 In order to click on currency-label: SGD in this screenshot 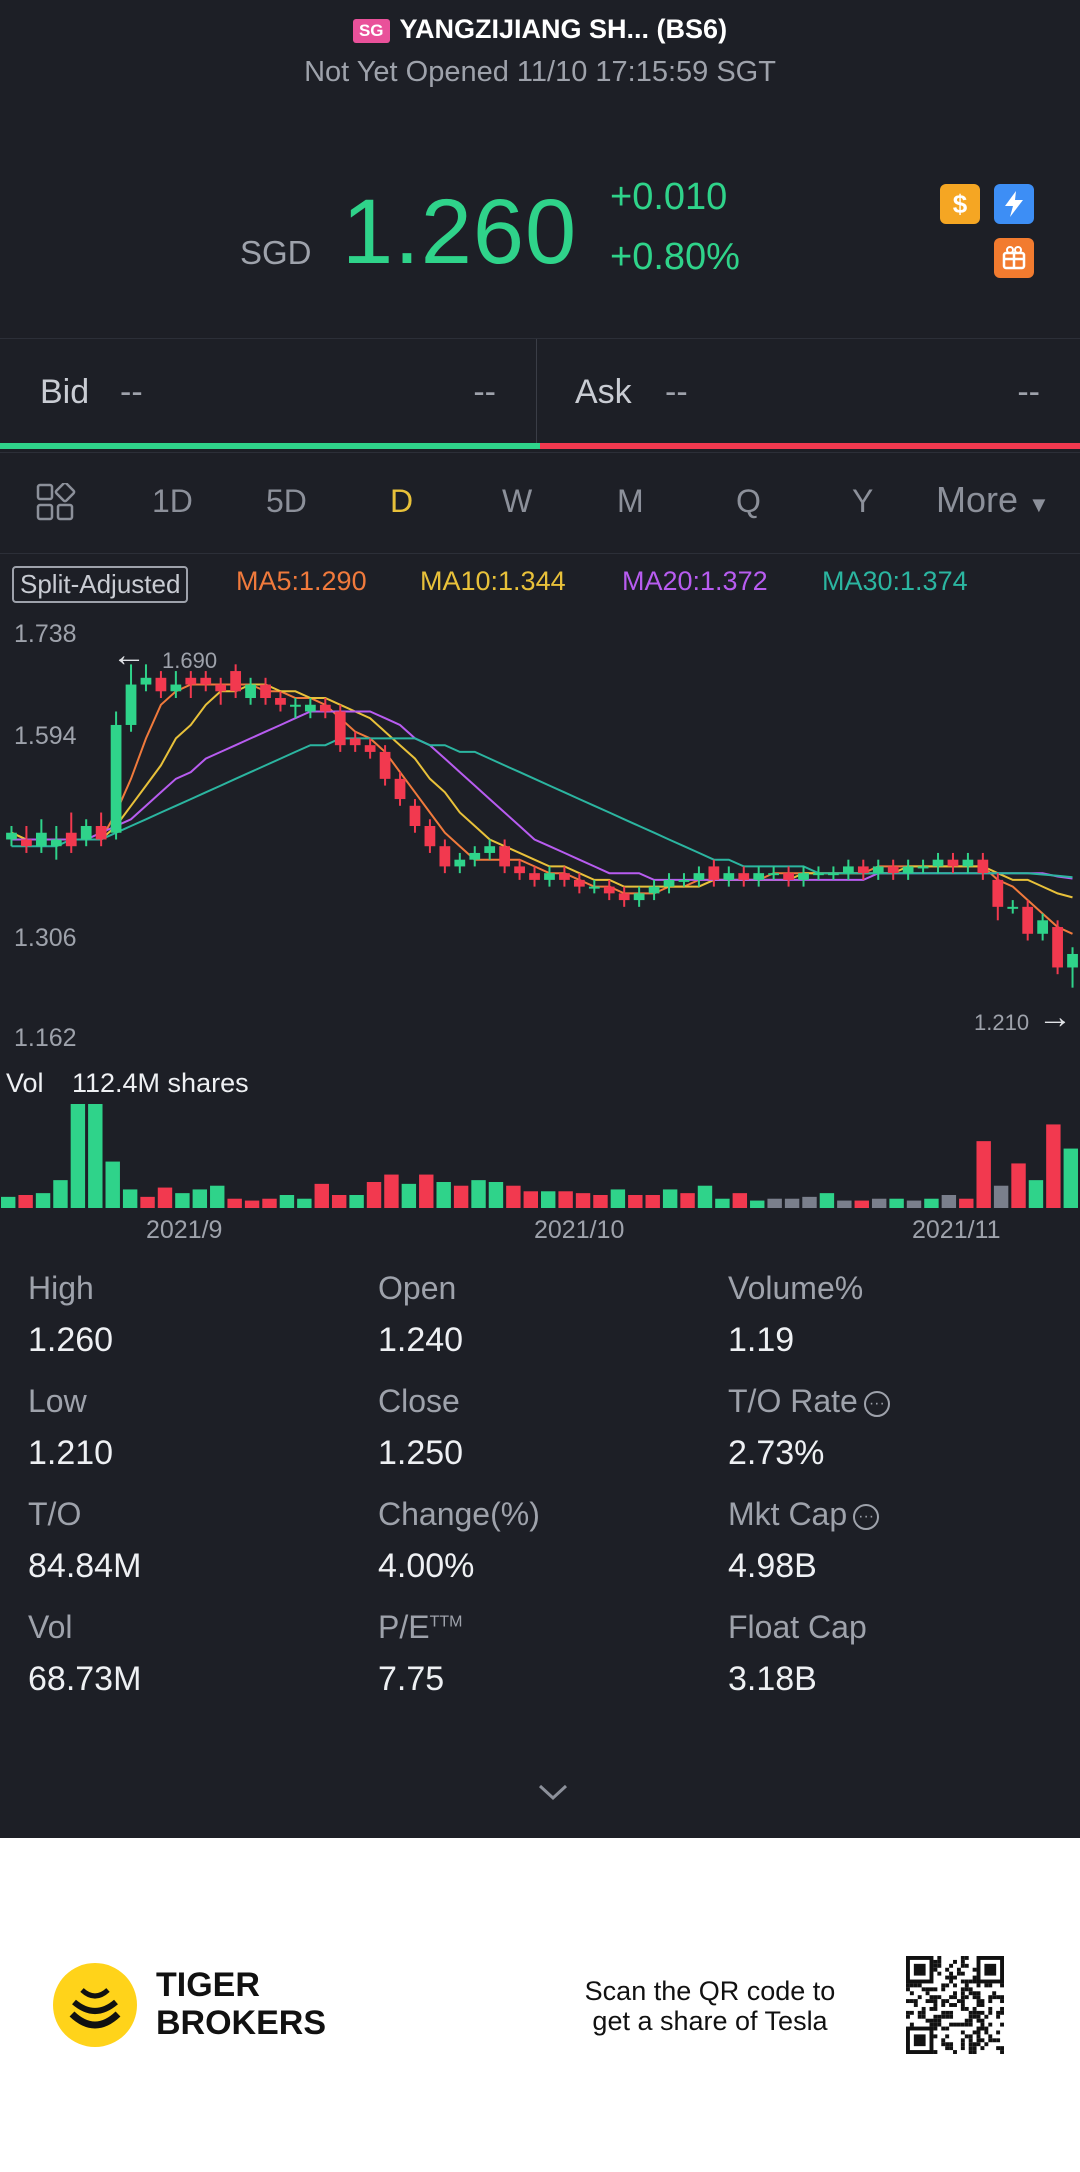, I will do `click(276, 252)`.